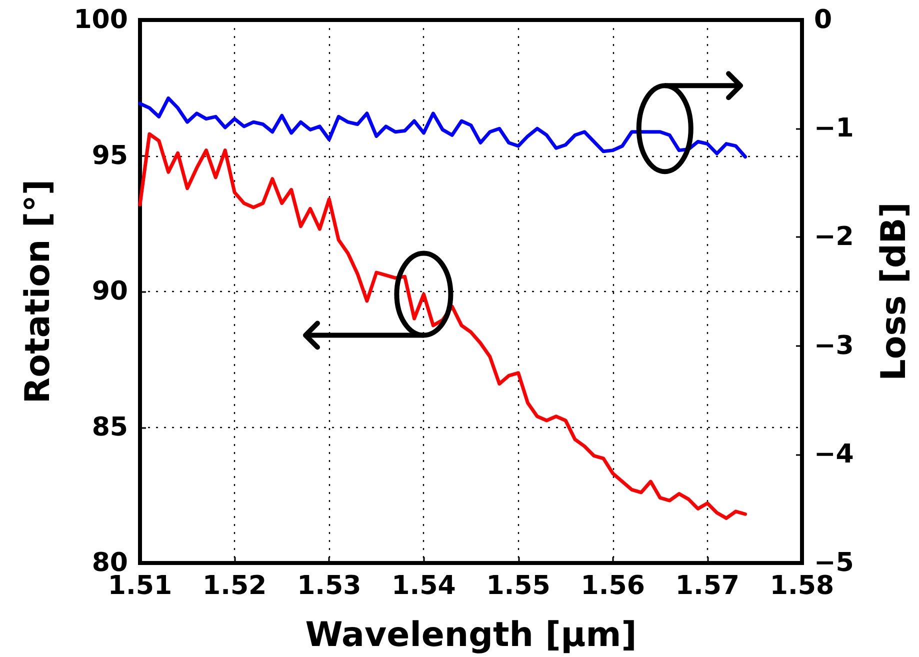 Image resolution: width=919 pixels, height=657 pixels. What do you see at coordinates (707, 586) in the screenshot?
I see `x-tick-label: 1.57` at bounding box center [707, 586].